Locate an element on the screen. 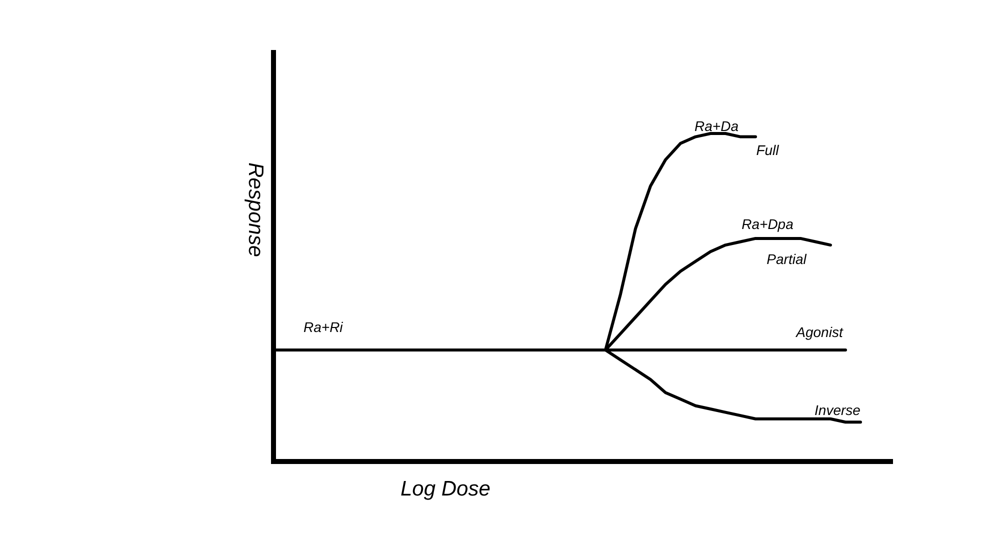 The width and height of the screenshot is (993, 559). series-label: Partial is located at coordinates (787, 259).